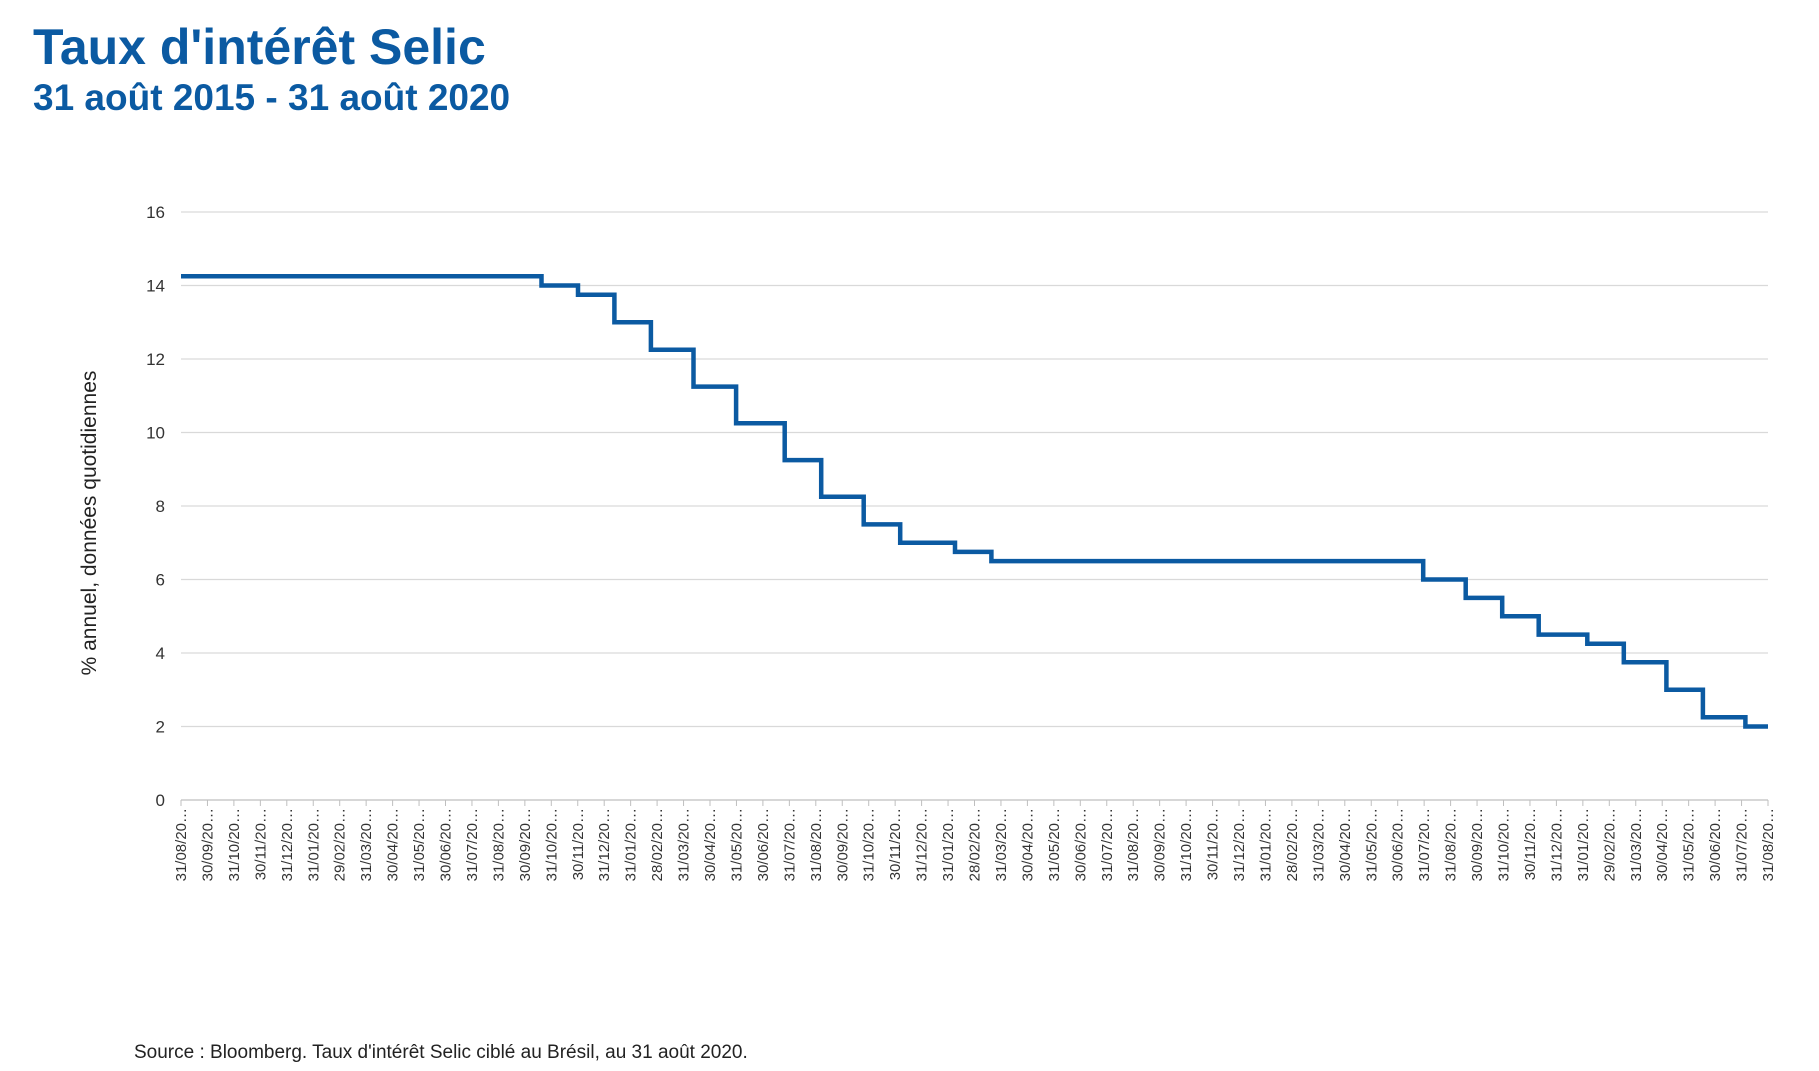 Image resolution: width=1819 pixels, height=1071 pixels. Describe the element at coordinates (160, 727) in the screenshot. I see `y-tick-label: 2` at that location.